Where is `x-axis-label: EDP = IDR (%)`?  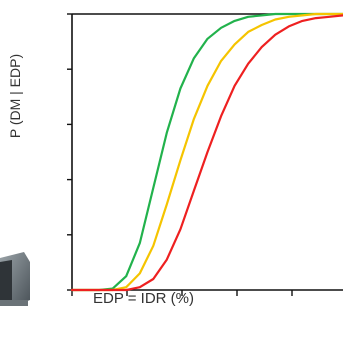 x-axis-label: EDP = IDR (%) is located at coordinates (143, 298).